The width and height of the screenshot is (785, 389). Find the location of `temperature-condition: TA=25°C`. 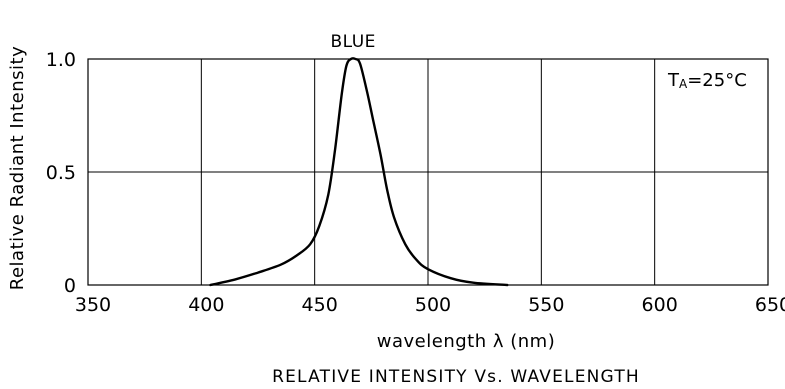

temperature-condition: TA=25°C is located at coordinates (707, 80).